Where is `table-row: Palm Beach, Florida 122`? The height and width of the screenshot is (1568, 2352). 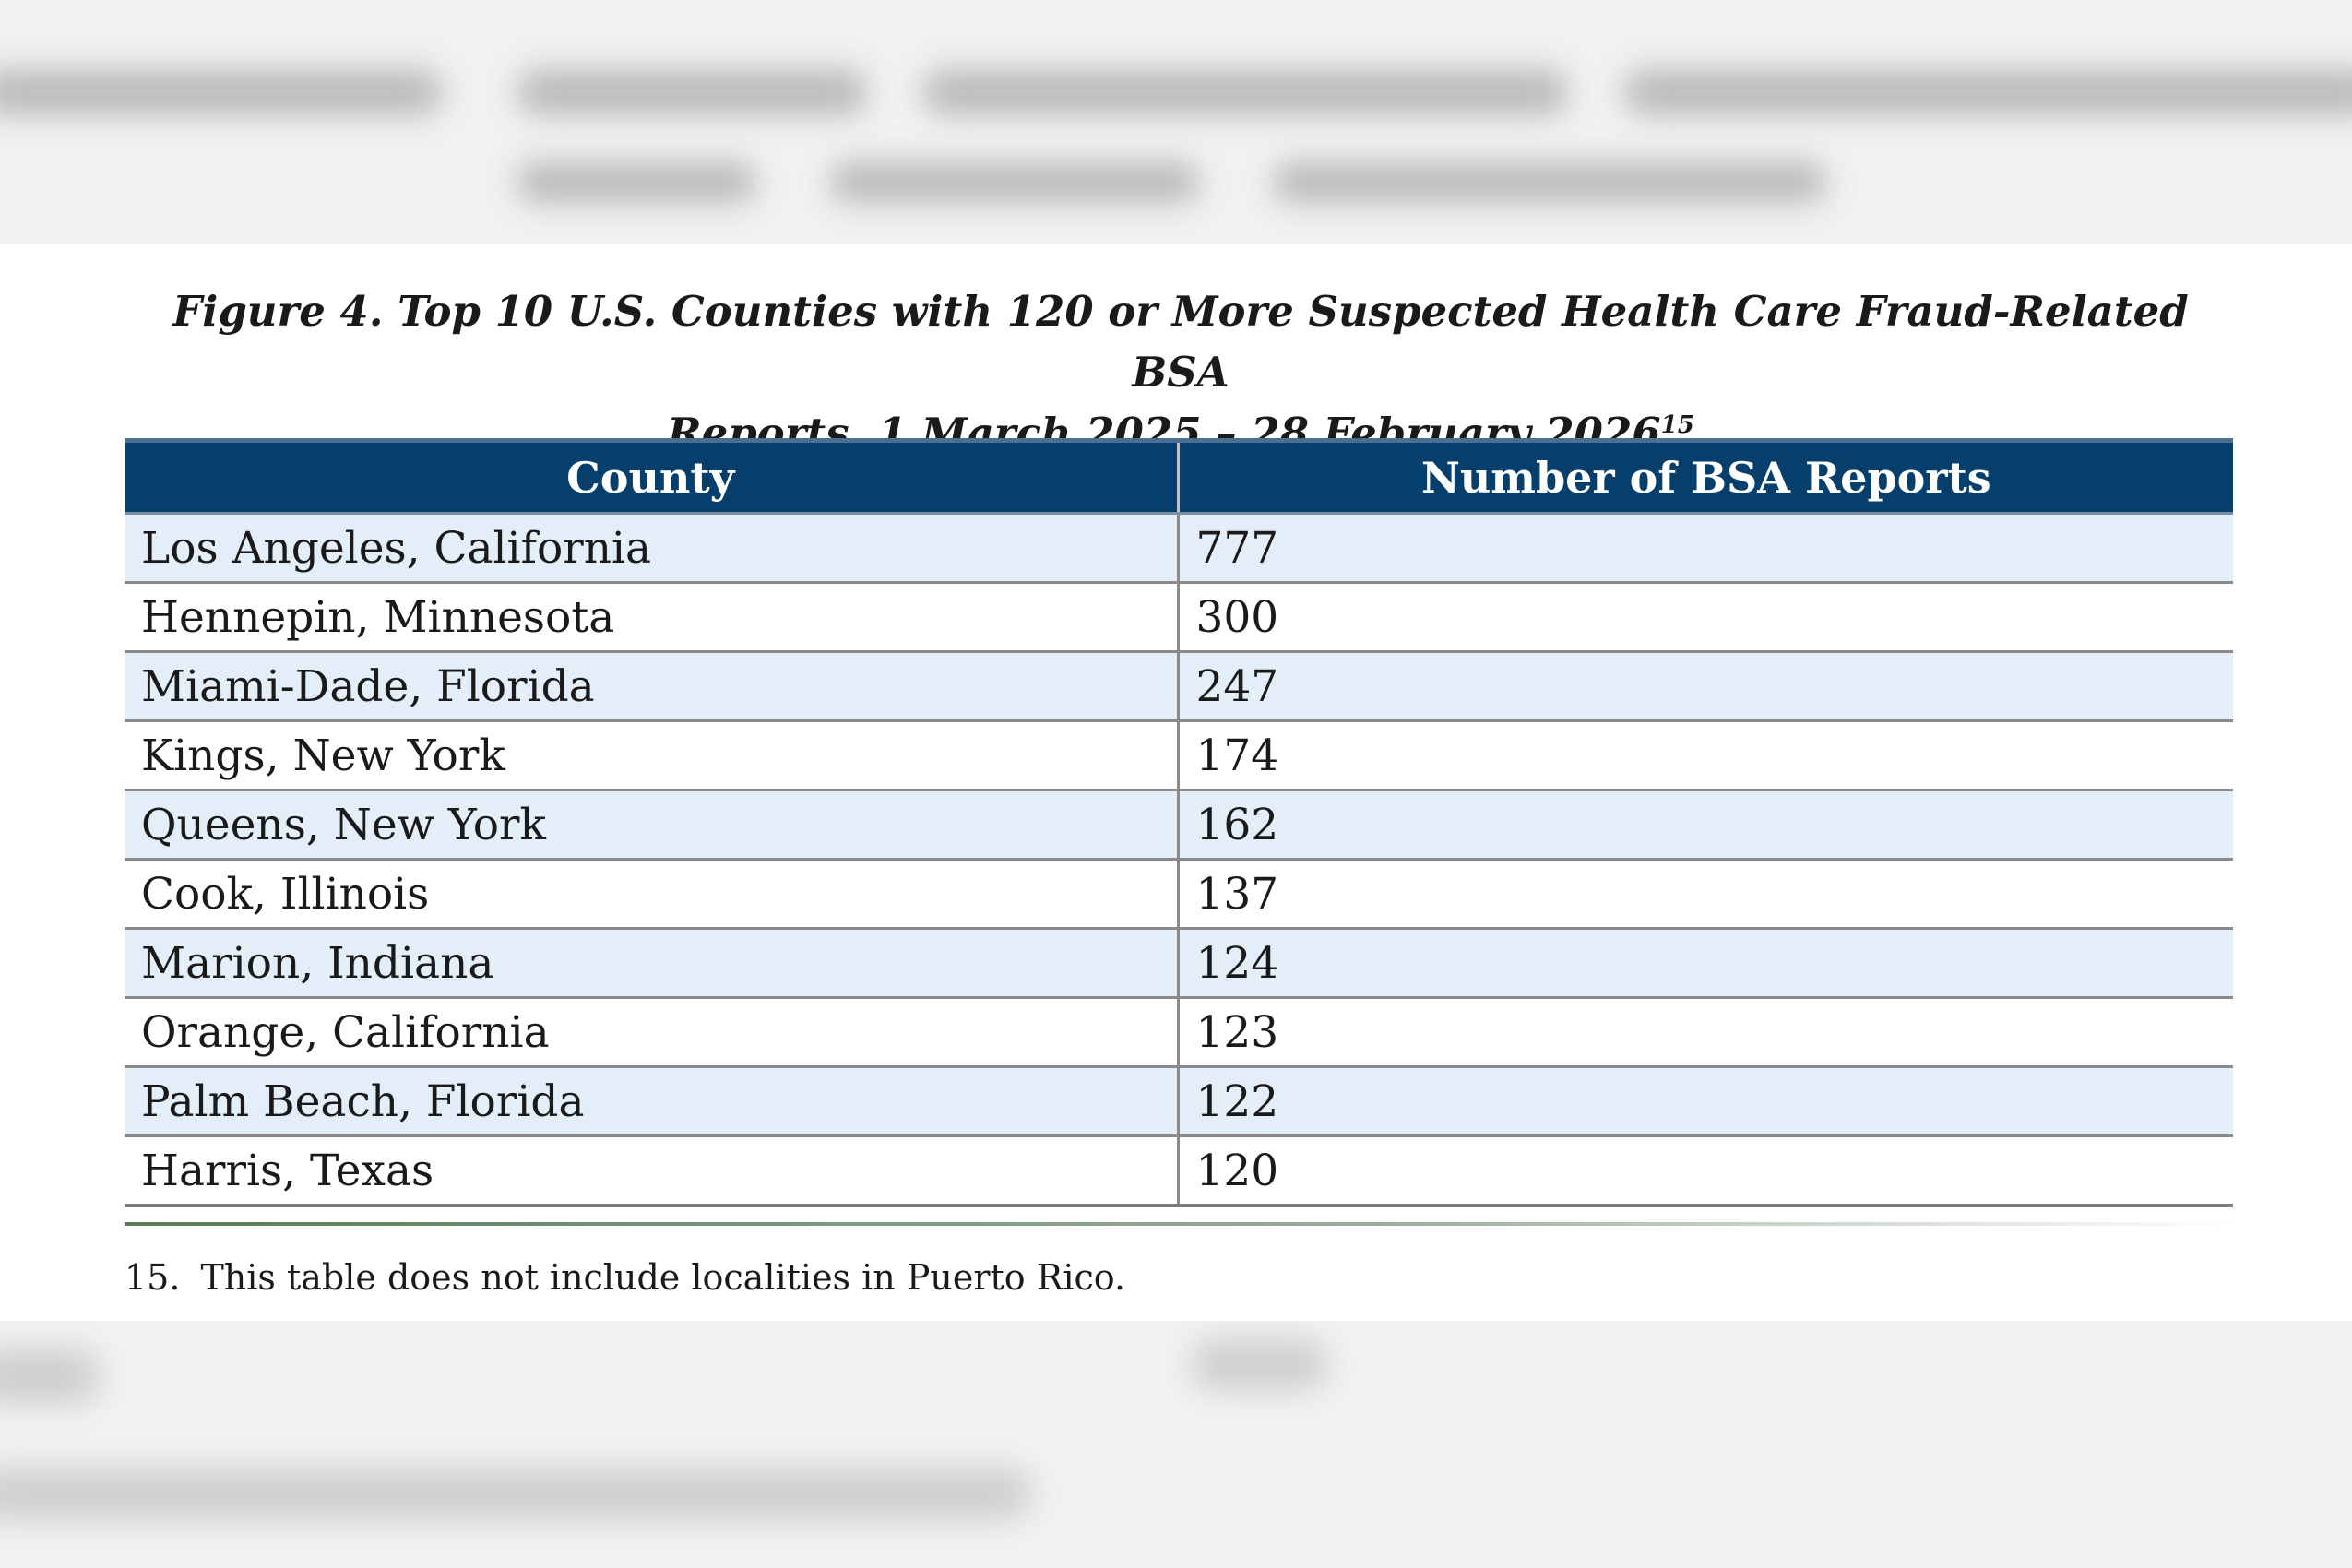 table-row: Palm Beach, Florida 122 is located at coordinates (1179, 1101).